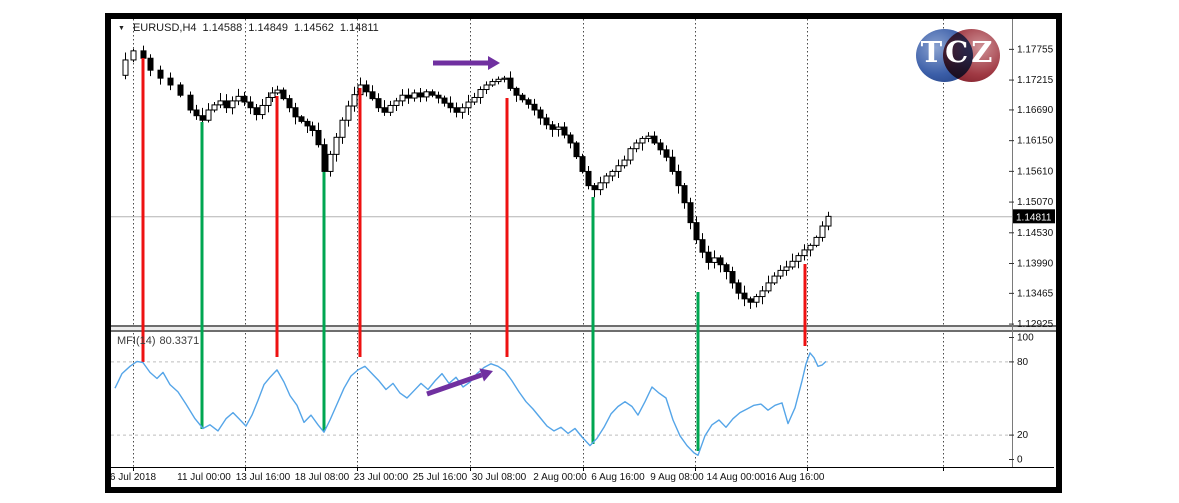 The width and height of the screenshot is (1179, 503). Describe the element at coordinates (322, 477) in the screenshot. I see `svg-text: 18 Jul 08:00` at that location.